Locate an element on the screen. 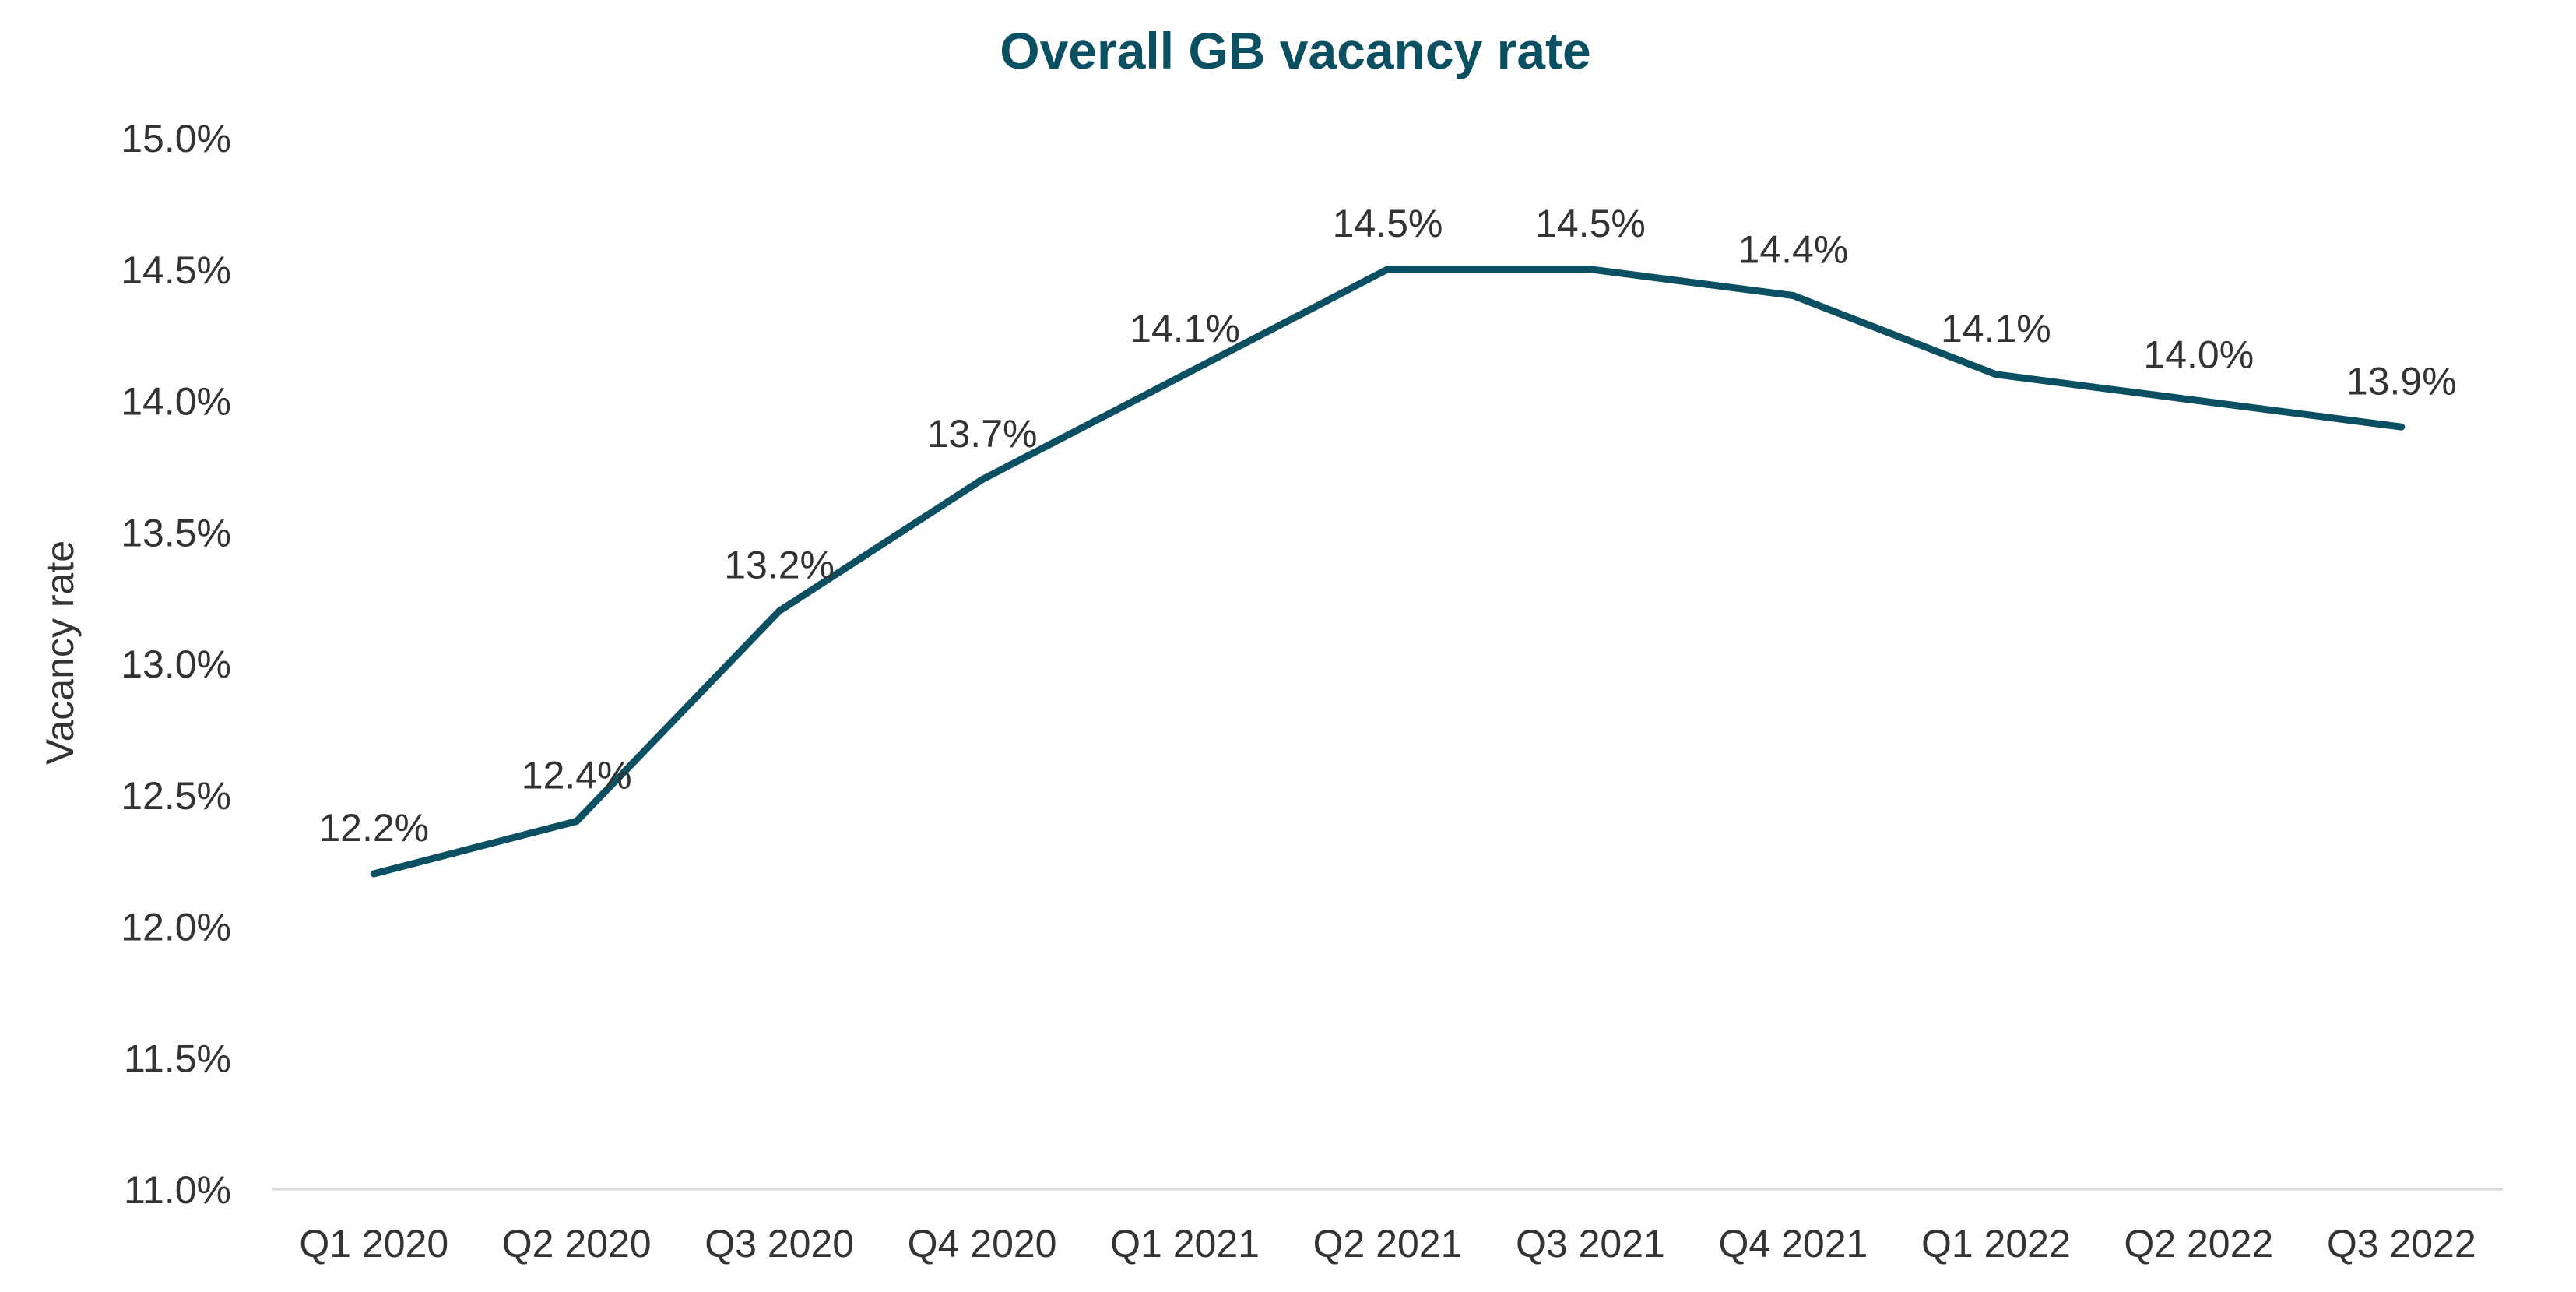 Image resolution: width=2576 pixels, height=1292 pixels. x-tick-label: Q2 2020 is located at coordinates (577, 1244).